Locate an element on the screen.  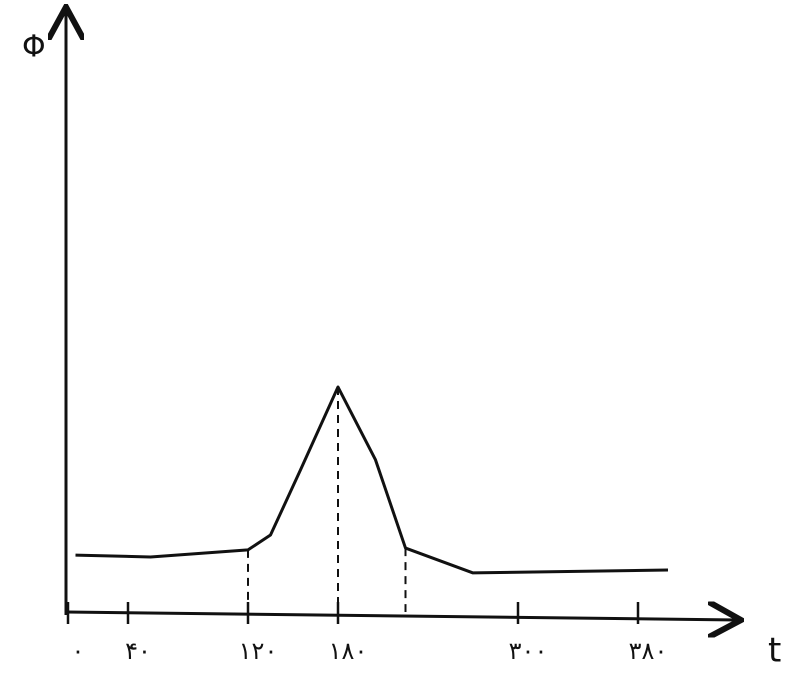
x-tick-label: ۱۸۰ is located at coordinates (348, 651).